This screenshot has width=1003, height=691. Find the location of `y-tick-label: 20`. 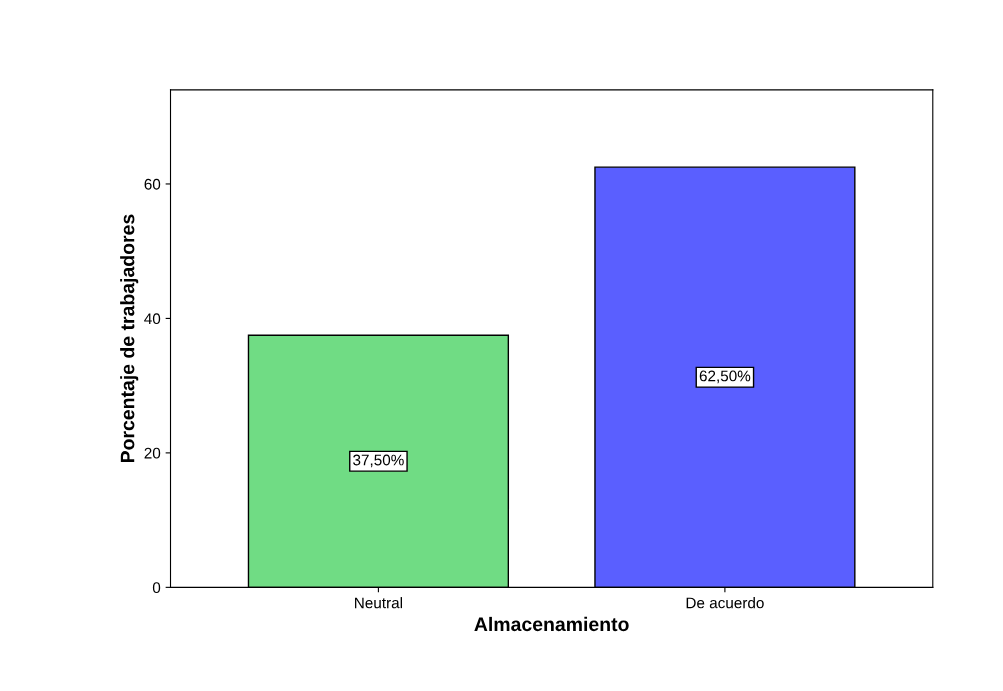

y-tick-label: 20 is located at coordinates (152, 453).